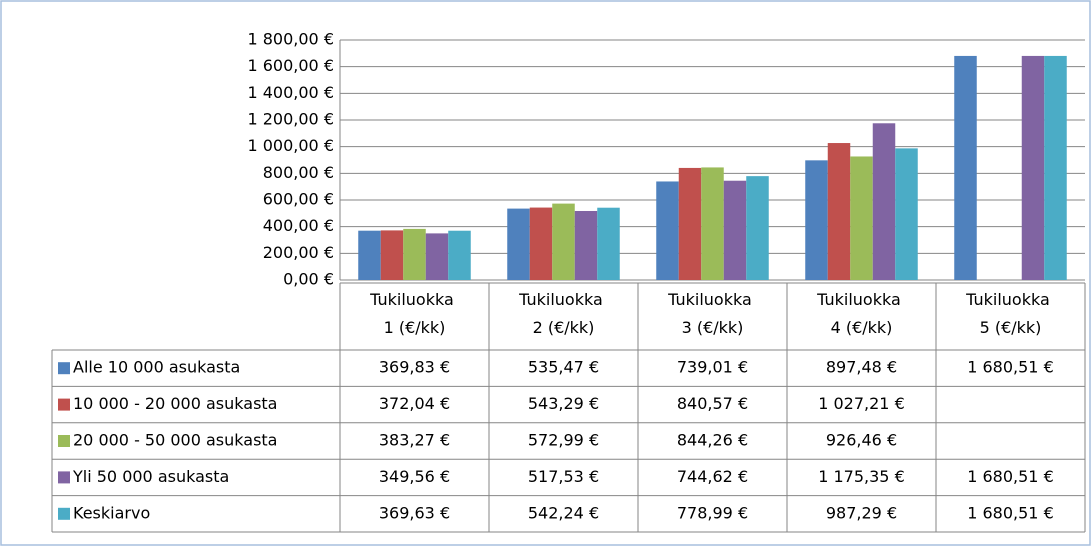 The width and height of the screenshot is (1092, 547). I want to click on table-value: 1 027,21 €, so click(861, 403).